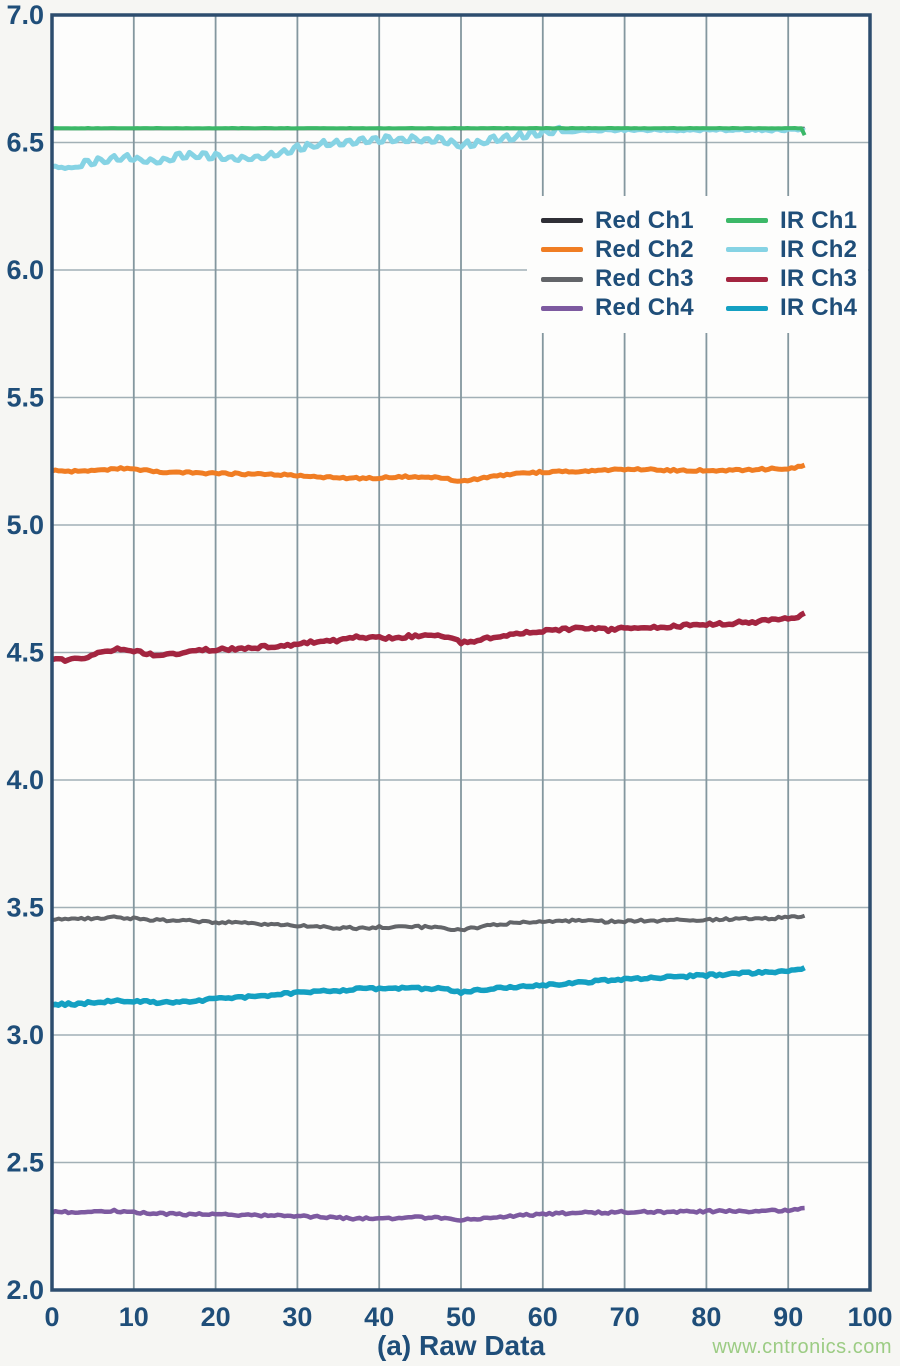 This screenshot has width=900, height=1366. What do you see at coordinates (216, 1317) in the screenshot?
I see `x-tick-label: 20` at bounding box center [216, 1317].